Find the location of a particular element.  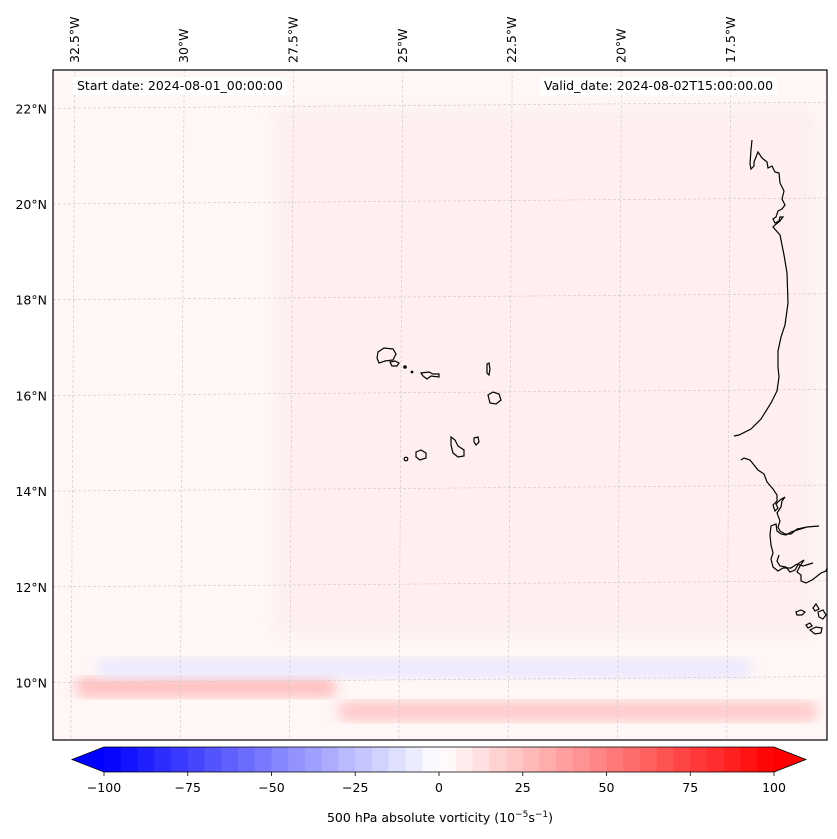

coast-guinea-bissau is located at coordinates (801, 569).